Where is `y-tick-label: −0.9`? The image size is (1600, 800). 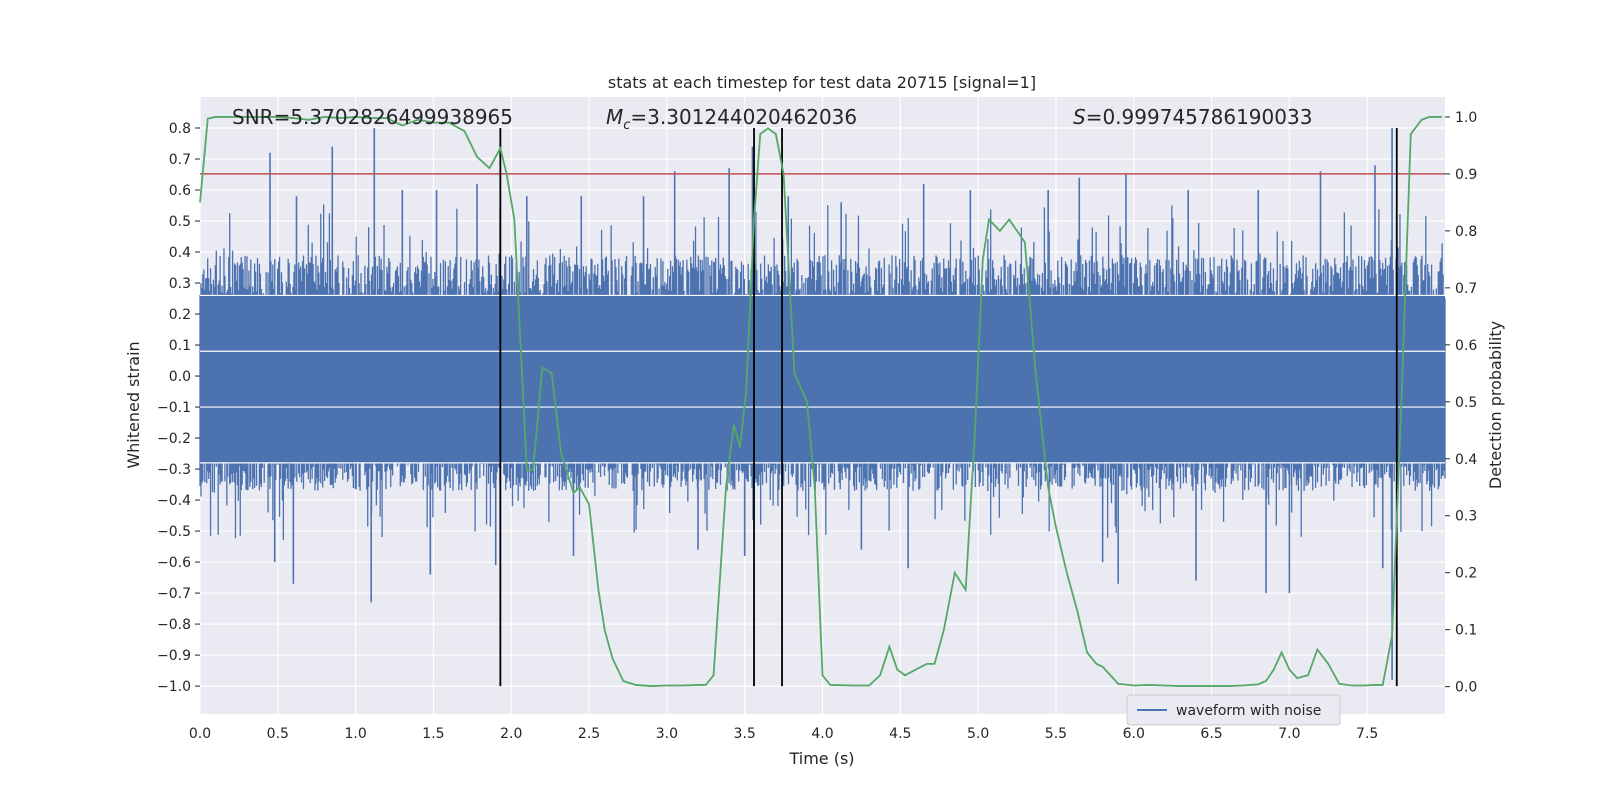
y-tick-label: −0.9 is located at coordinates (174, 656).